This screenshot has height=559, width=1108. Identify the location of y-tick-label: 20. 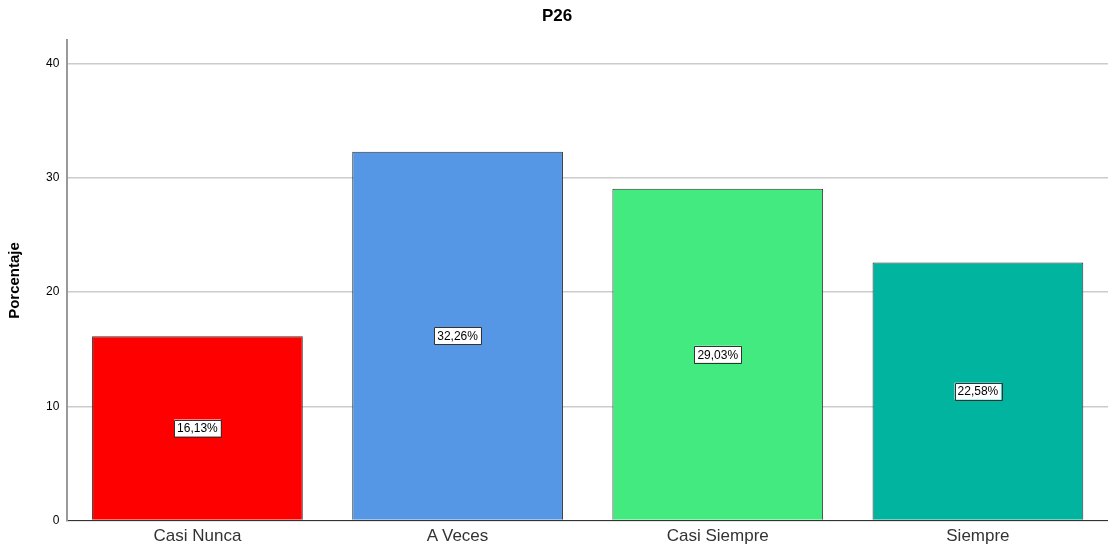
(52, 291).